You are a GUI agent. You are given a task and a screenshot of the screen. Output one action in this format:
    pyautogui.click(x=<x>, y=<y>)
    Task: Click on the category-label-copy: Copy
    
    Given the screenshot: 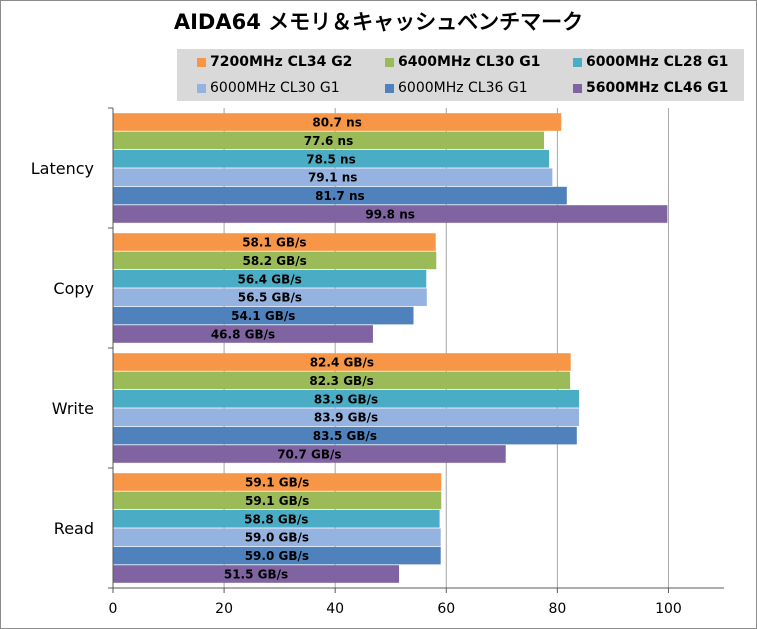 What is the action you would take?
    pyautogui.click(x=73, y=288)
    